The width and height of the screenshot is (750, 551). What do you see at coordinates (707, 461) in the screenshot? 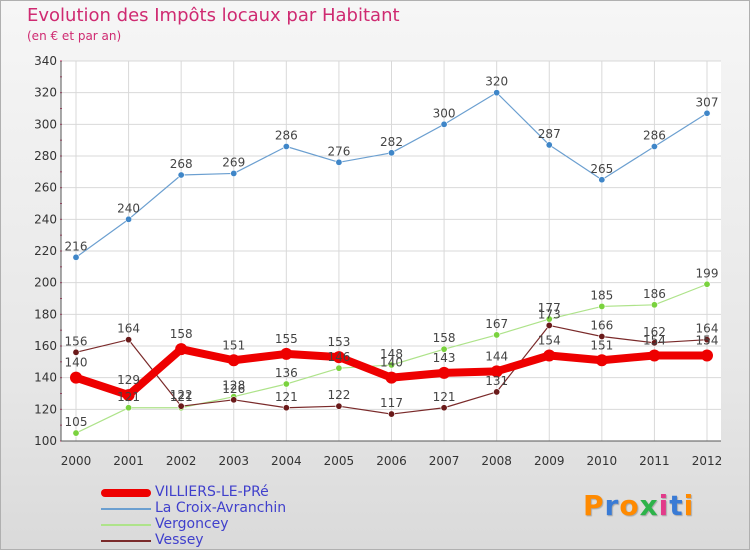
I see `x-tick-label: 2012` at bounding box center [707, 461].